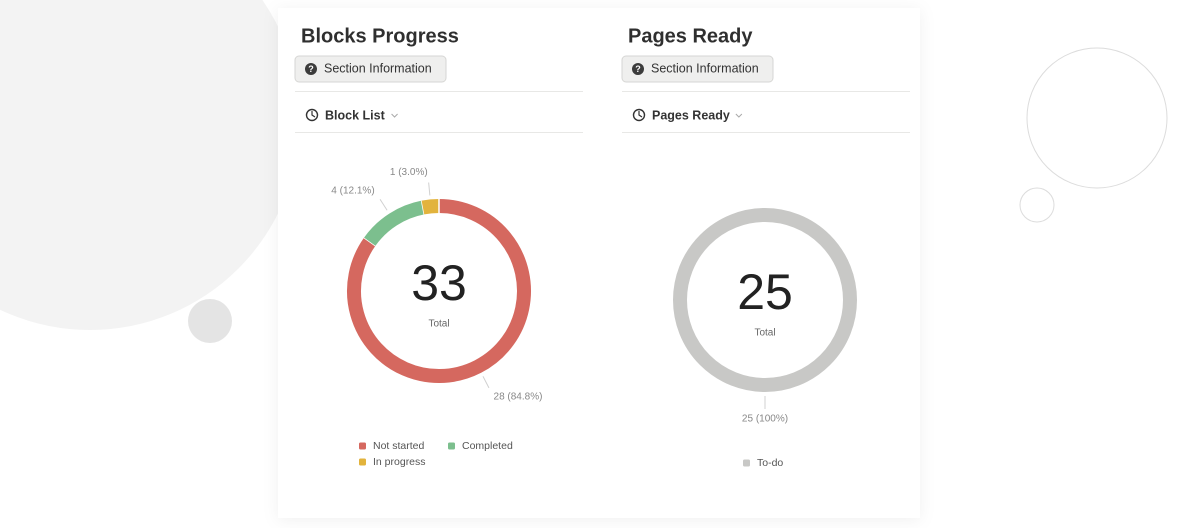 The image size is (1200, 528). I want to click on data-label: 28 (84.8%), so click(518, 396).